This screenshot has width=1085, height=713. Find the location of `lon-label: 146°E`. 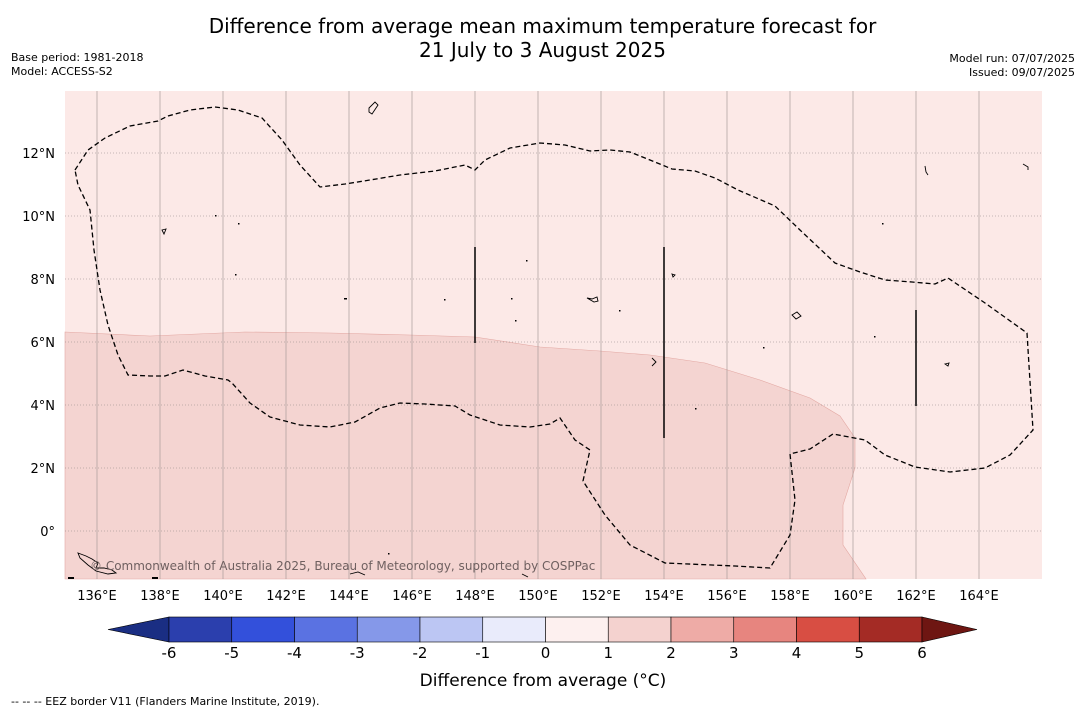

lon-label: 146°E is located at coordinates (412, 596).